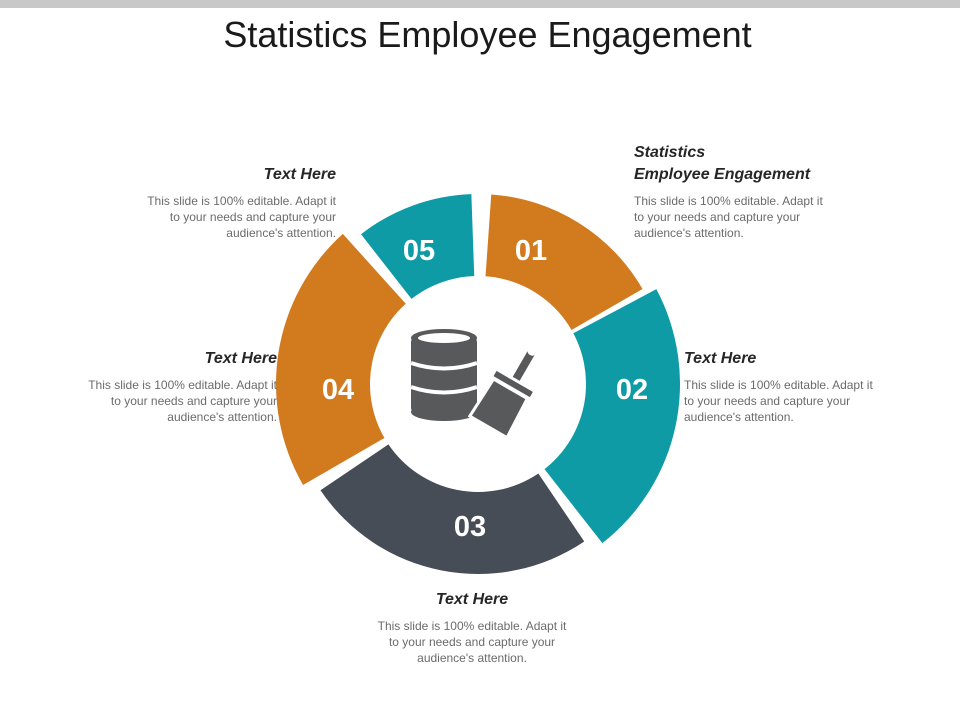 The width and height of the screenshot is (960, 720). What do you see at coordinates (299, 174) in the screenshot?
I see `block-05-heading: Text Here` at bounding box center [299, 174].